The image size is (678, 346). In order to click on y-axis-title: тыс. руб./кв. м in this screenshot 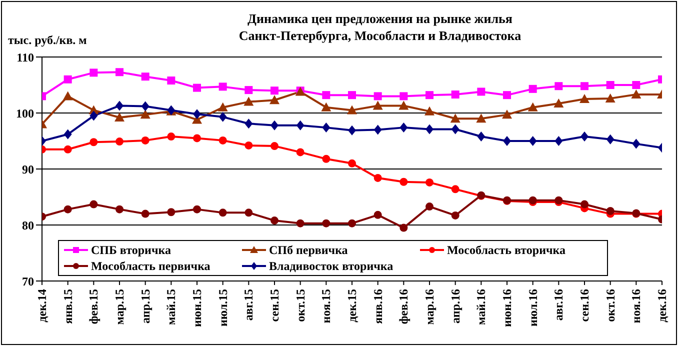, I will do `click(47, 40)`.